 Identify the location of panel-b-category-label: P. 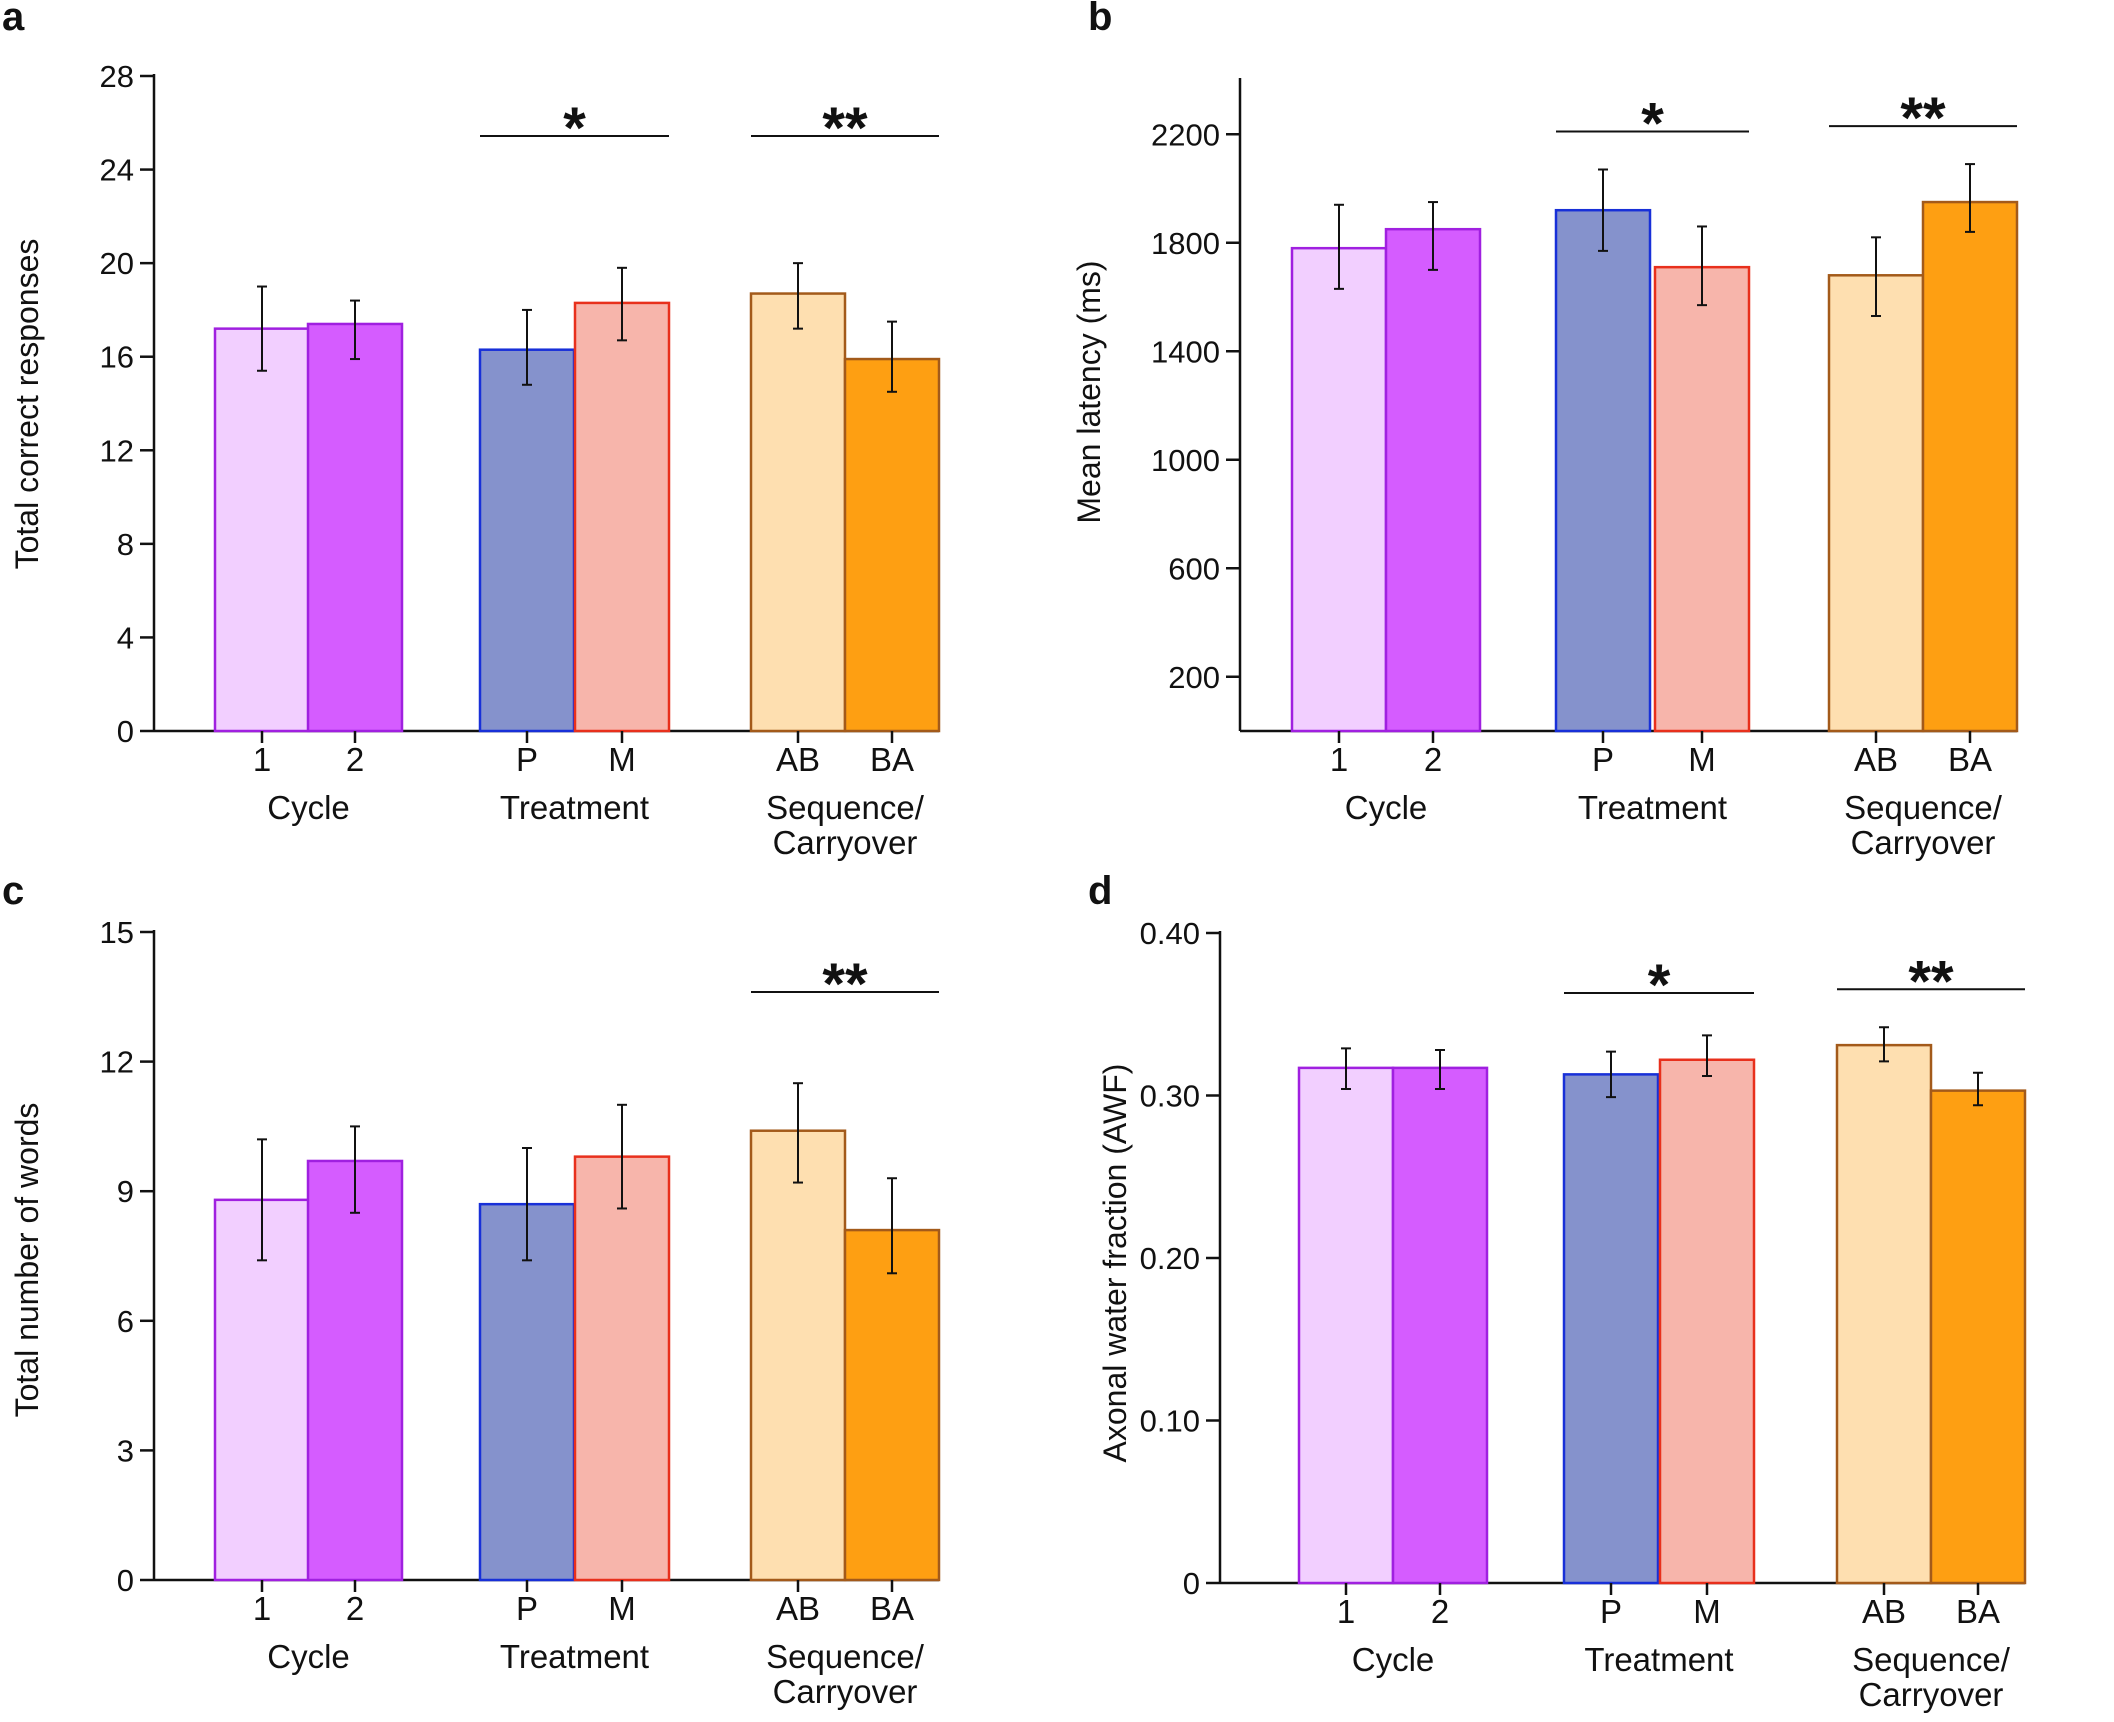
(1603, 759).